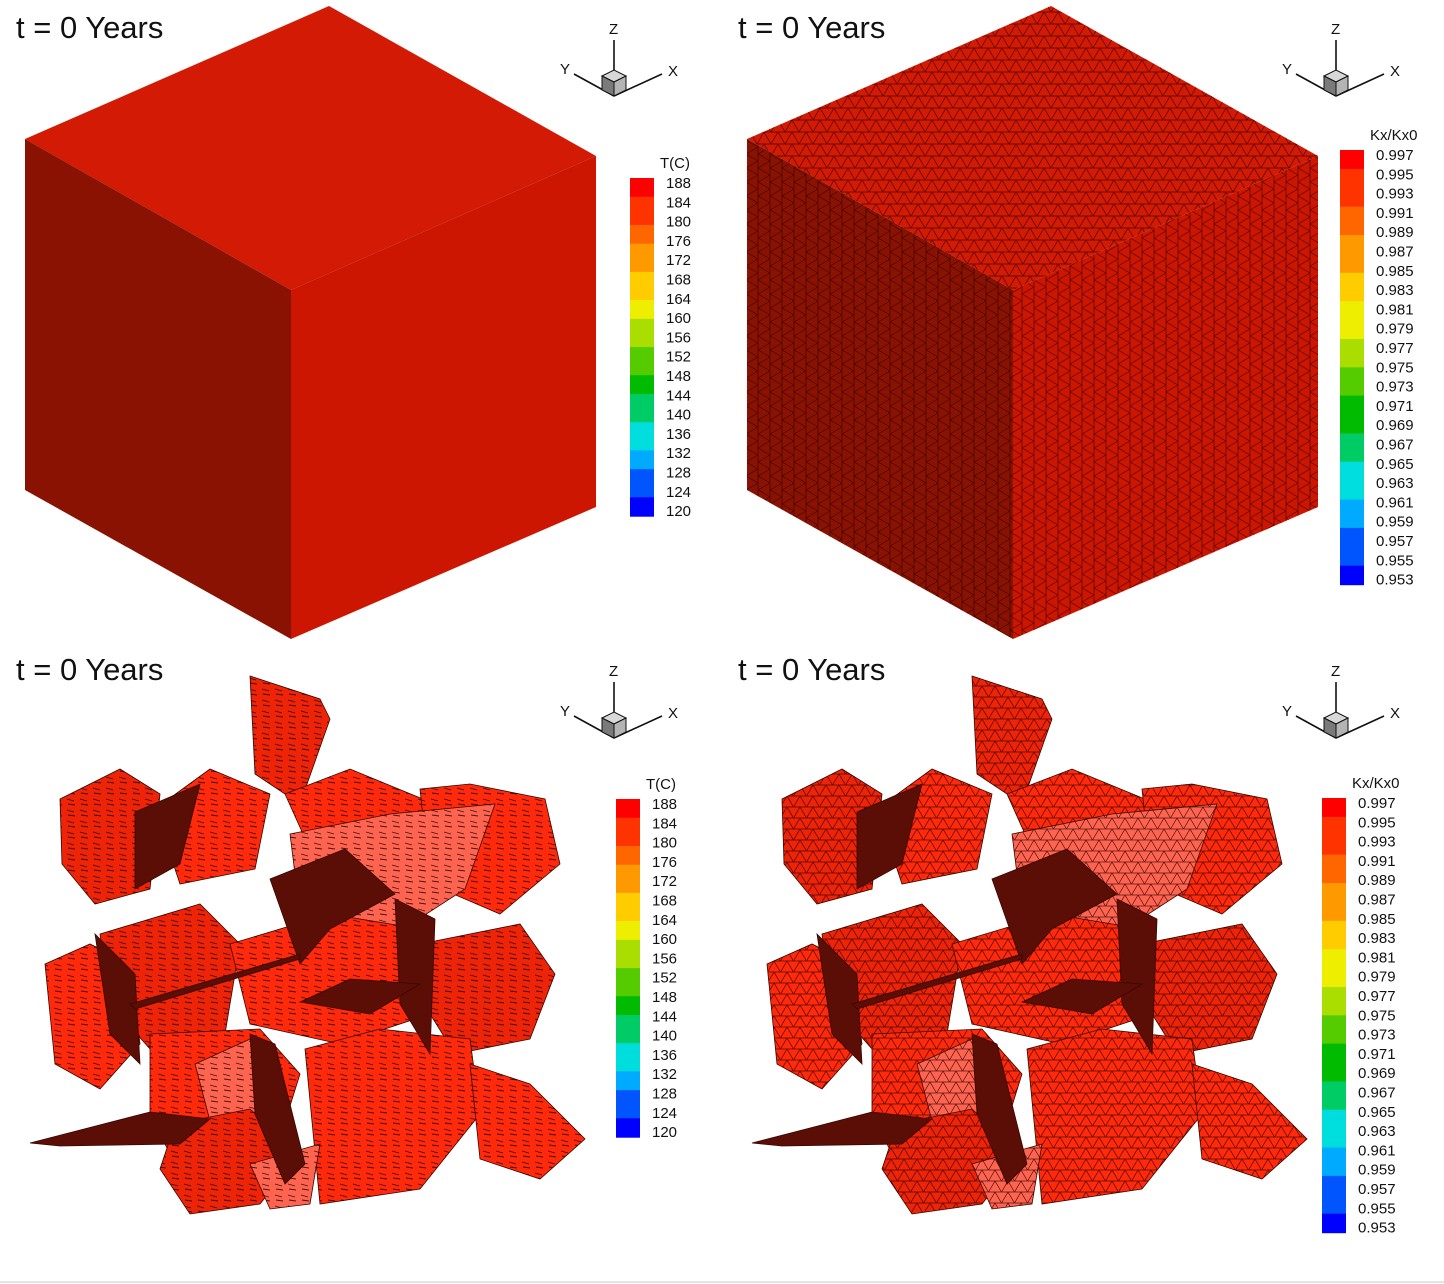 The height and width of the screenshot is (1284, 1444). I want to click on legend-tick-label: 0.957, so click(1395, 541).